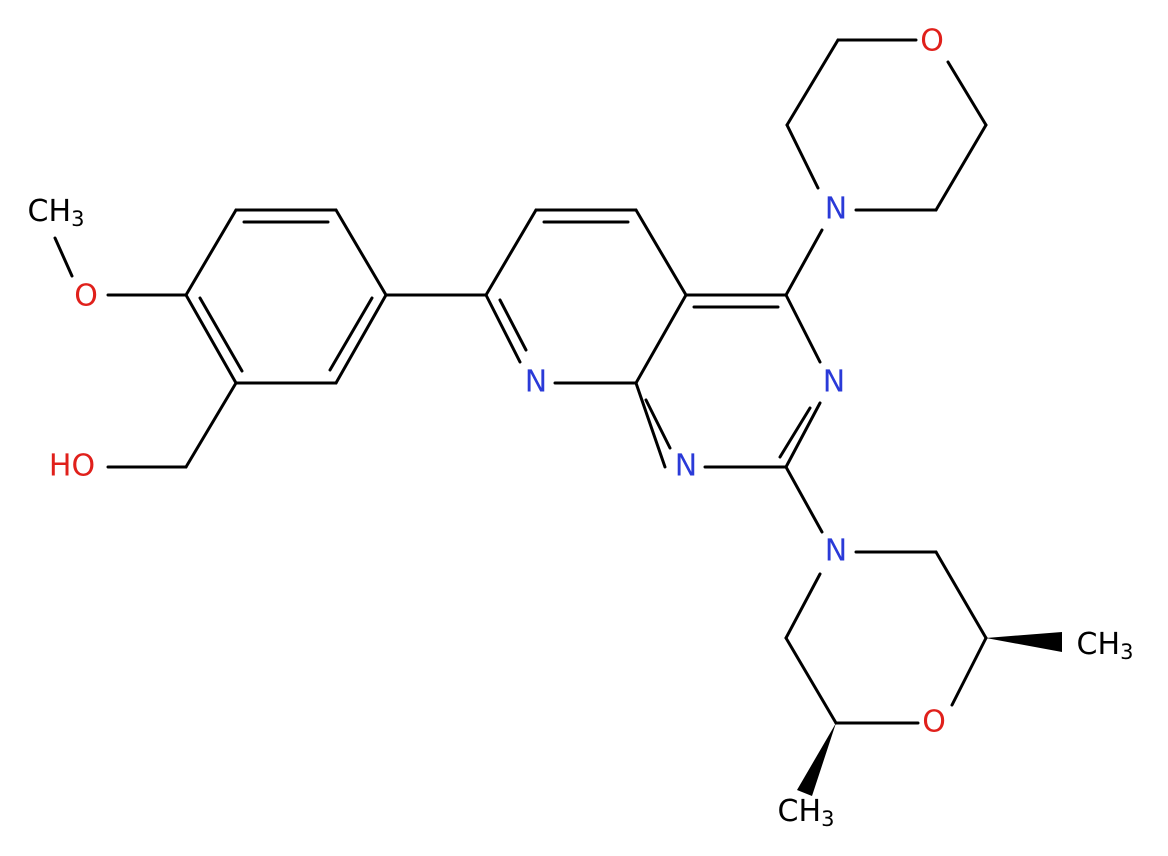  I want to click on atom-label: HO, so click(72, 466).